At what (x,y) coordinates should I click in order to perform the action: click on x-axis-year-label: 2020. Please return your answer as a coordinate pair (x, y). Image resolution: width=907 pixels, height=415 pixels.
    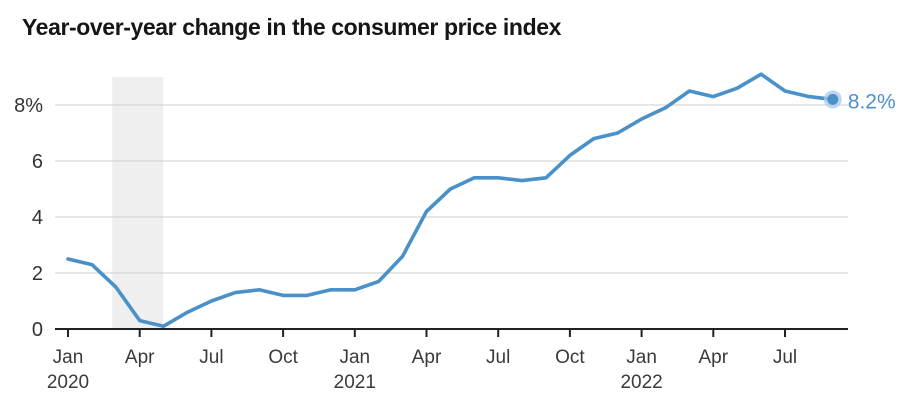
    Looking at the image, I should click on (68, 382).